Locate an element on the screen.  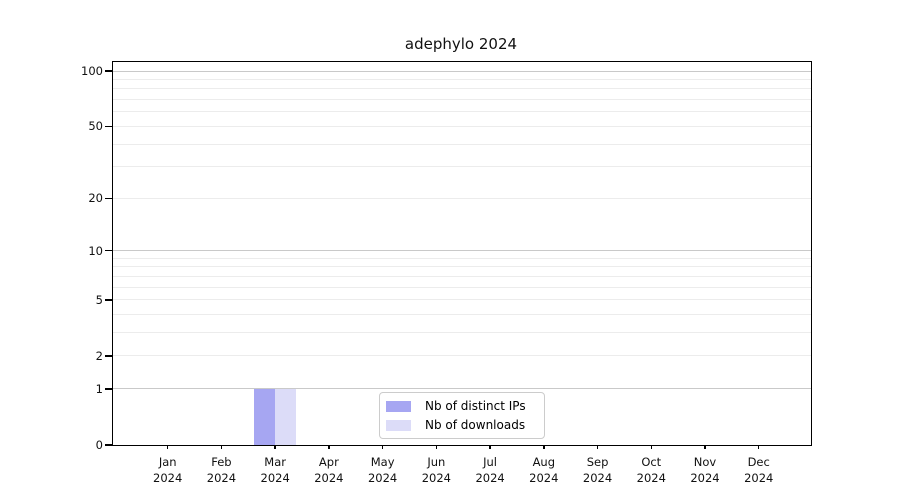
x-tick-may is located at coordinates (382, 447).